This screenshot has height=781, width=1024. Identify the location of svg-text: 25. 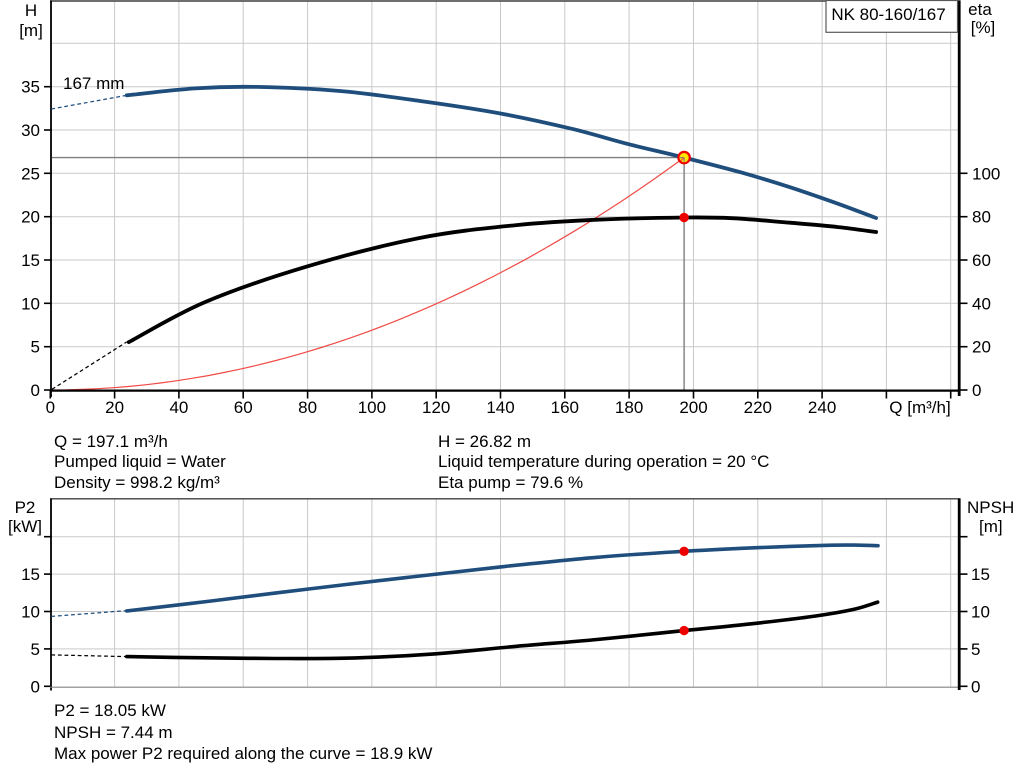
(30, 173).